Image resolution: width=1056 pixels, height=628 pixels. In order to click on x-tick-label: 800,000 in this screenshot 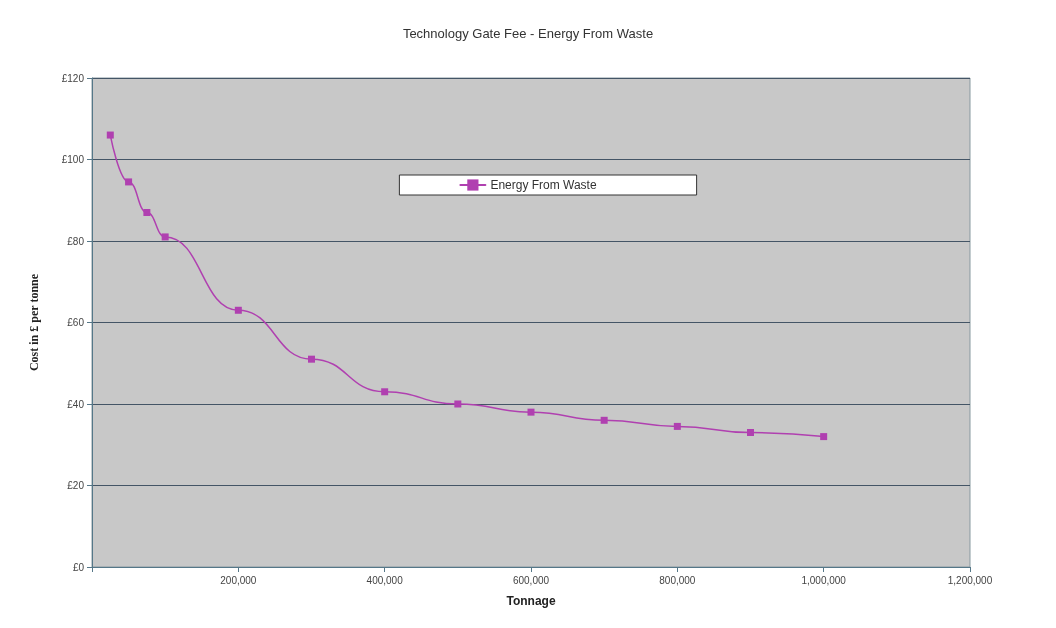, I will do `click(677, 580)`.